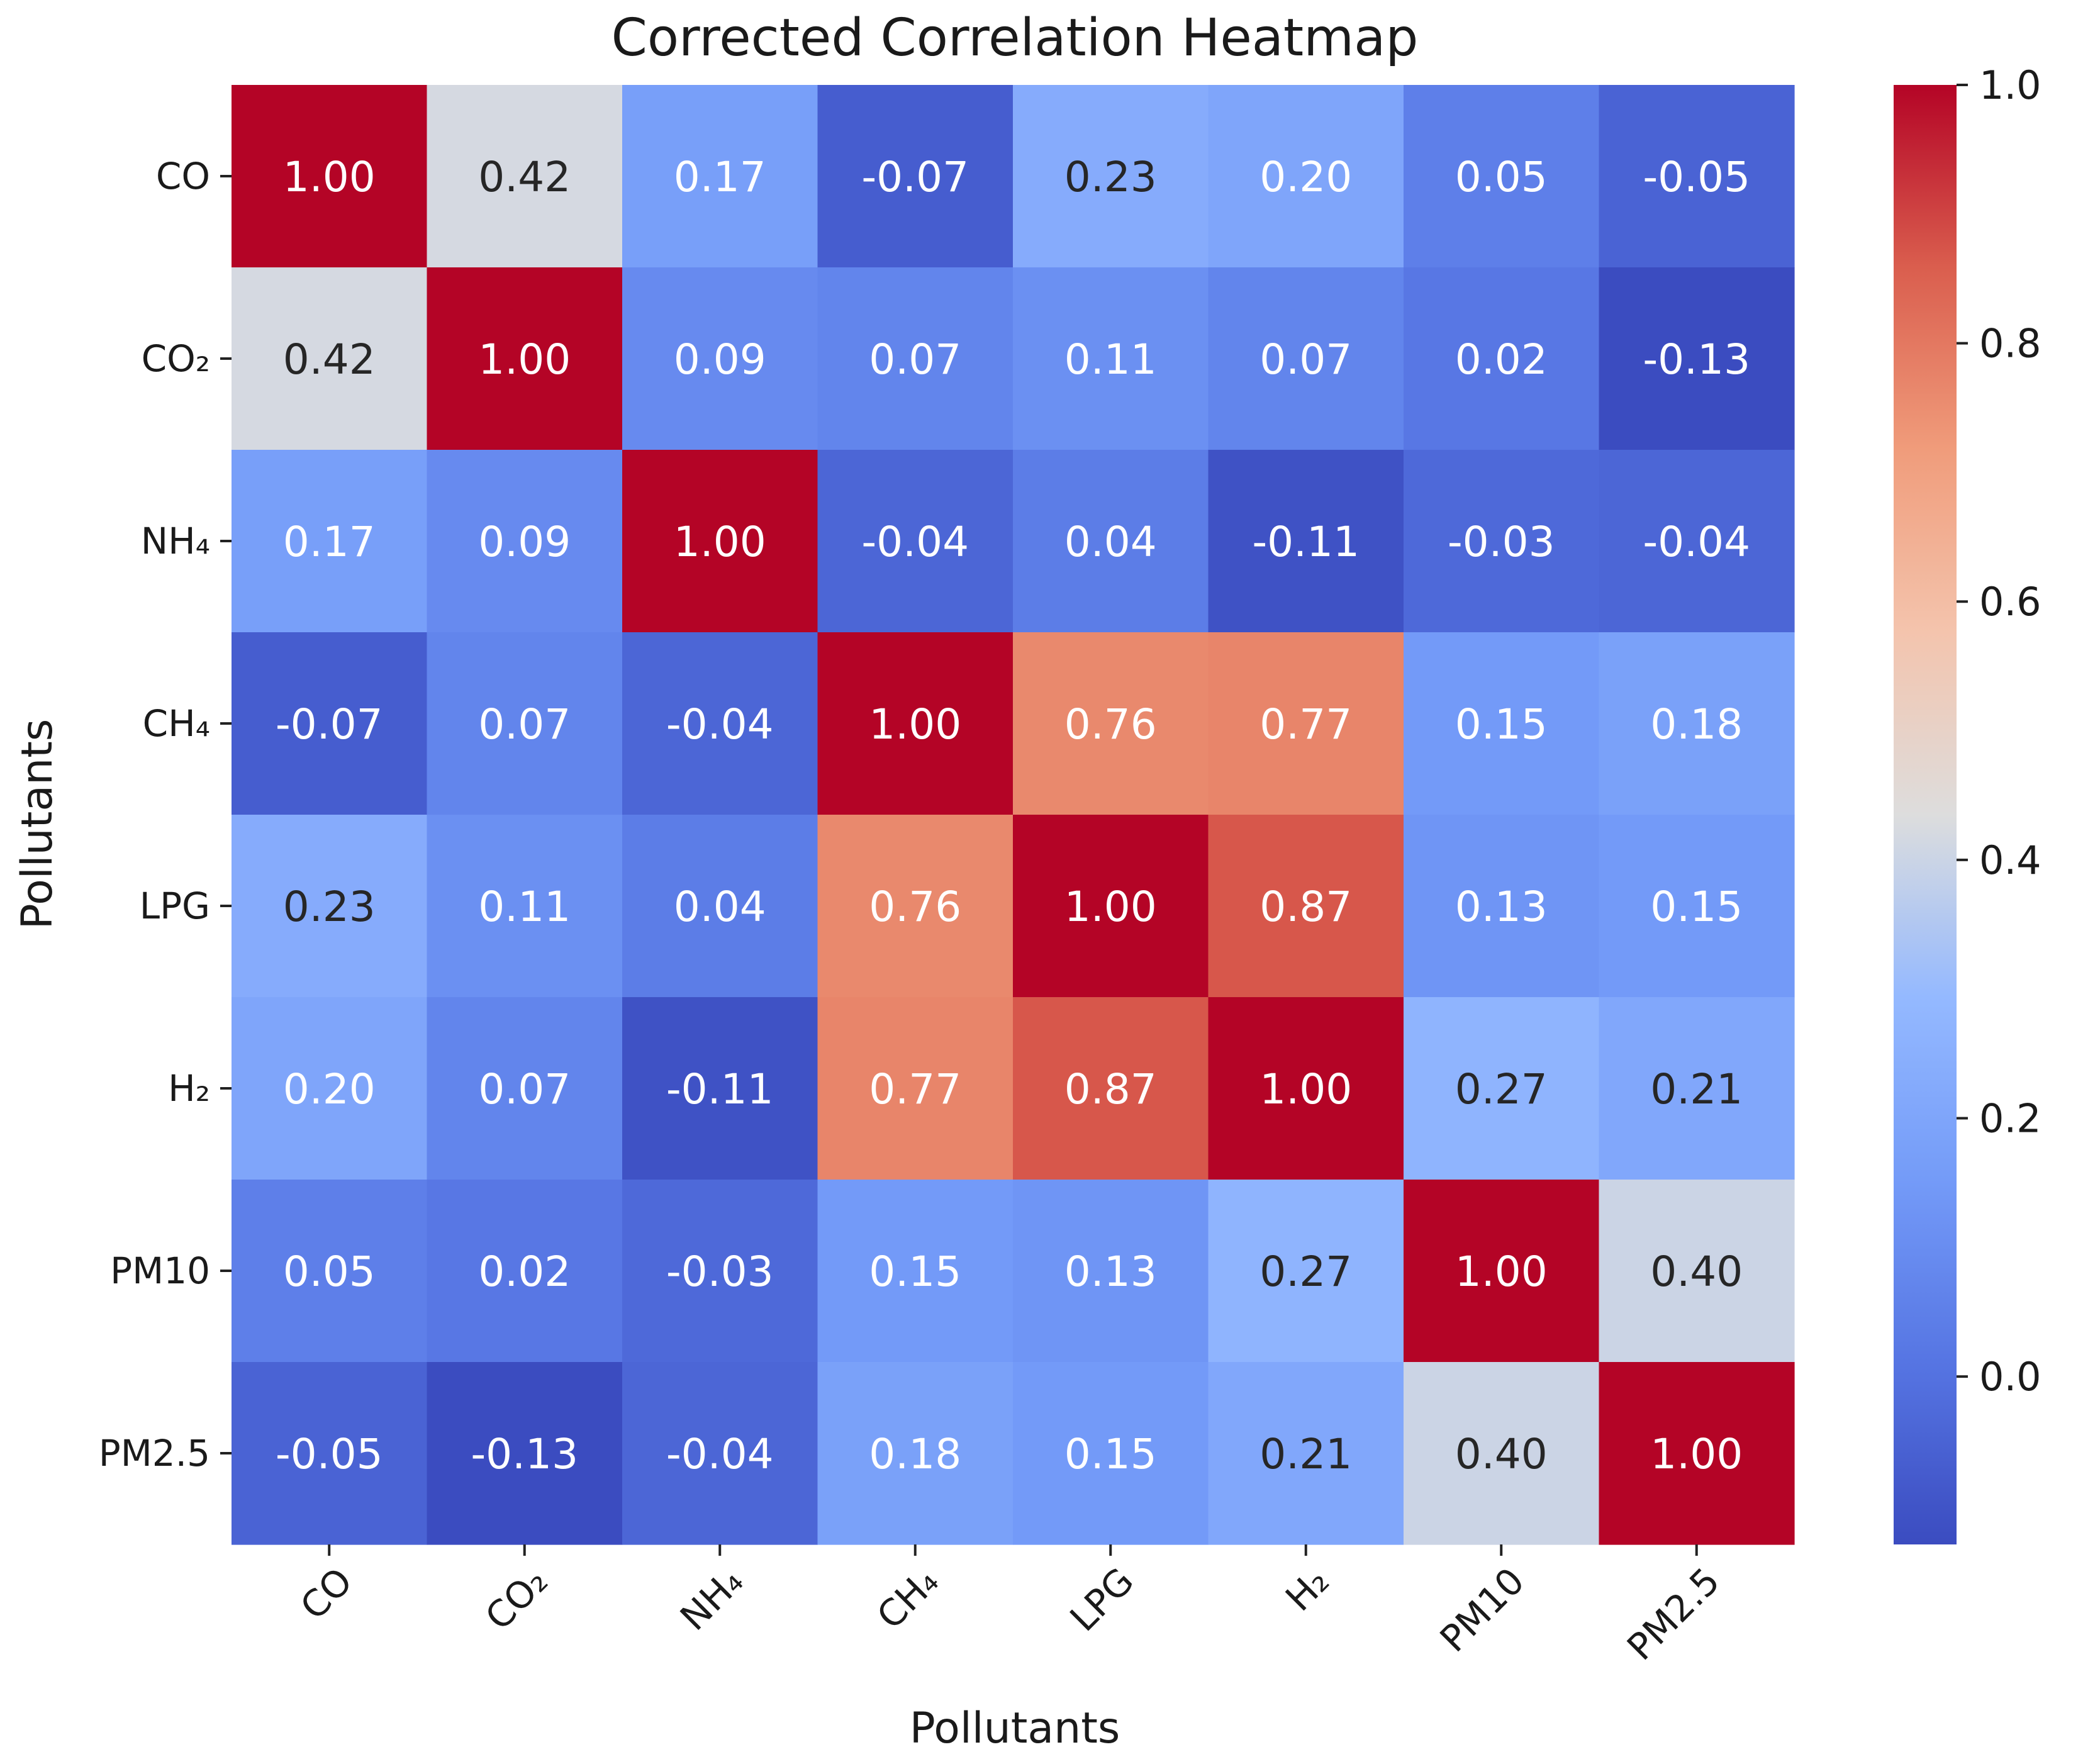 Image resolution: width=2083 pixels, height=1764 pixels. I want to click on cell-value-label: 0.76, so click(1110, 724).